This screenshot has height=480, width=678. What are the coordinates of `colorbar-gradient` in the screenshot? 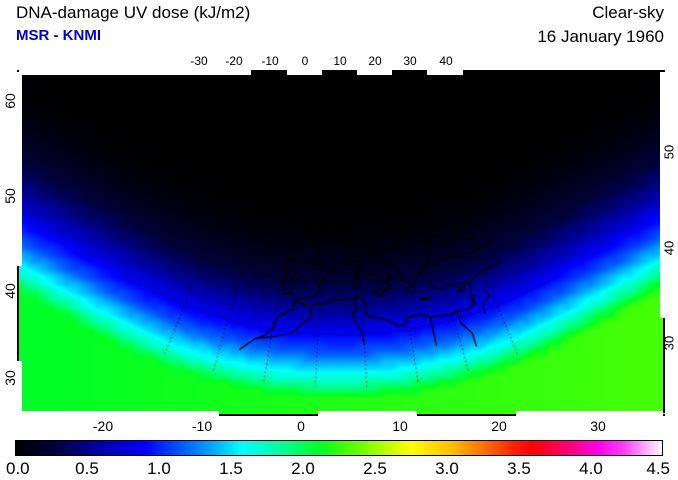 It's located at (339, 448).